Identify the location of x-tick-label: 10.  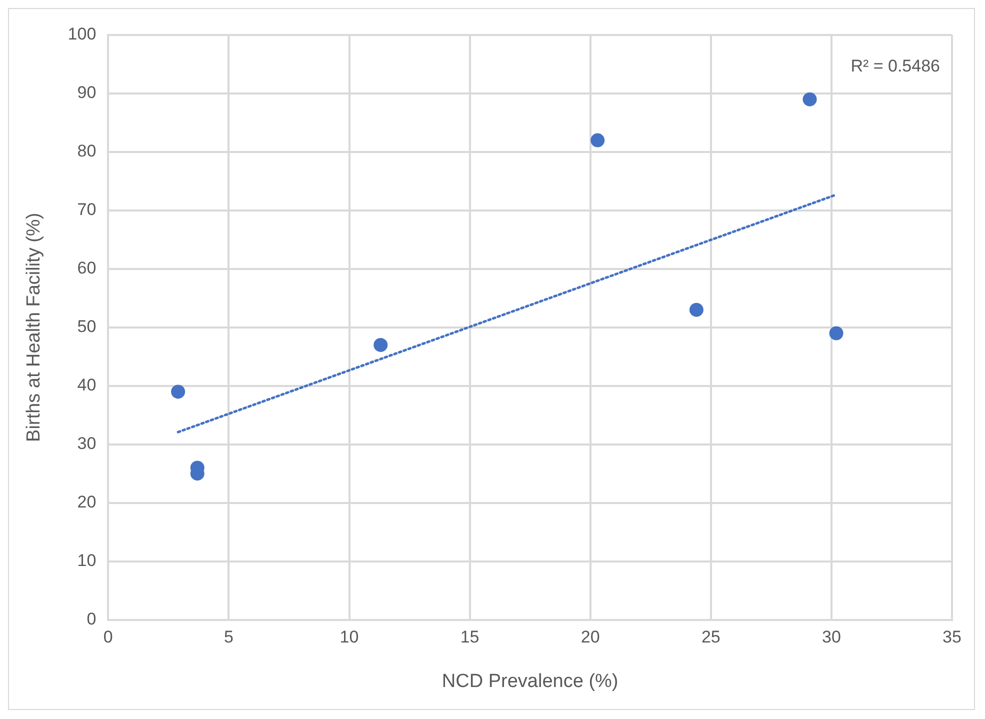
(349, 637).